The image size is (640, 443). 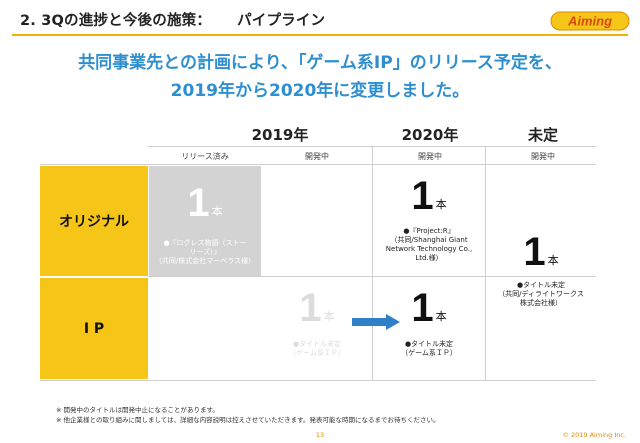 What do you see at coordinates (205, 243) in the screenshot?
I see `released-title-line-1: ●『ログレス物語（ストー` at bounding box center [205, 243].